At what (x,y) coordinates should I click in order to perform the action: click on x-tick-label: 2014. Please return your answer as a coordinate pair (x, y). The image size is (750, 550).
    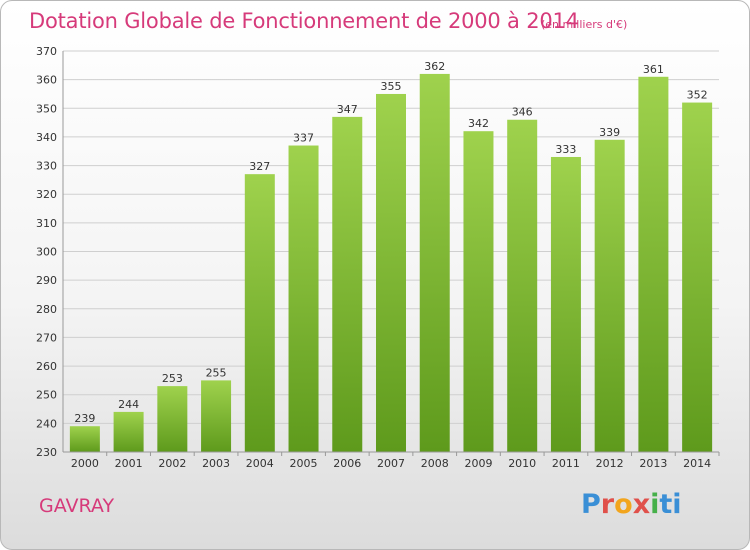
    Looking at the image, I should click on (697, 463).